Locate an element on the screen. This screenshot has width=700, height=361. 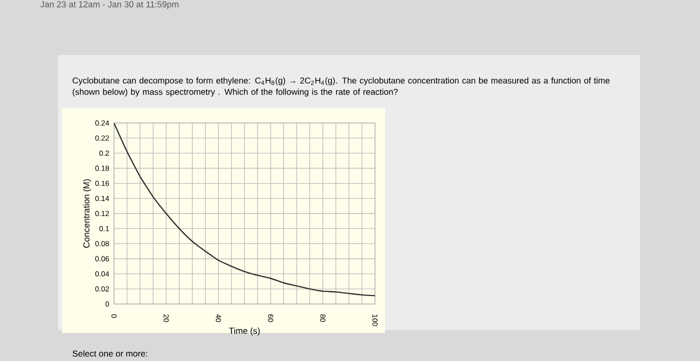
text: Select one or more: is located at coordinates (110, 353).